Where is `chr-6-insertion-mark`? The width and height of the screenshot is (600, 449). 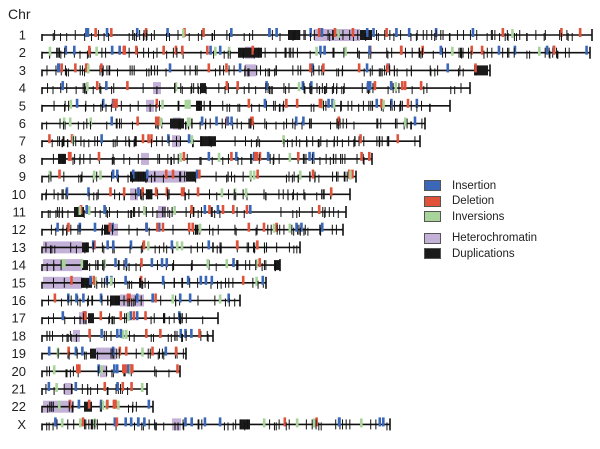 chr-6-insertion-mark is located at coordinates (296, 121).